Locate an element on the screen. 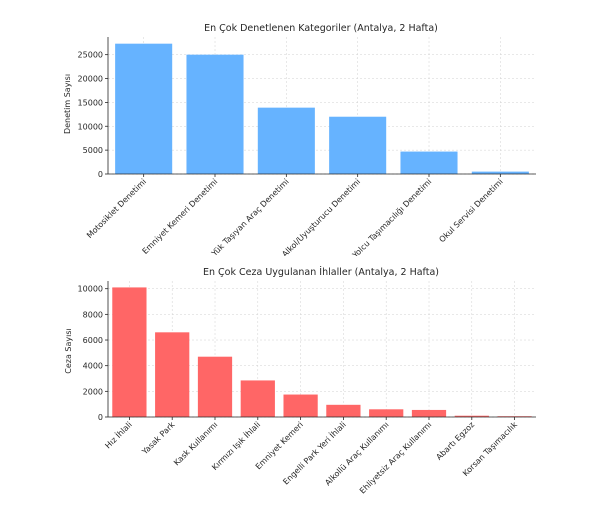 Image resolution: width=604 pixels, height=506 pixels. x-tick-label: Motosiklet Denetimi is located at coordinates (116, 208).